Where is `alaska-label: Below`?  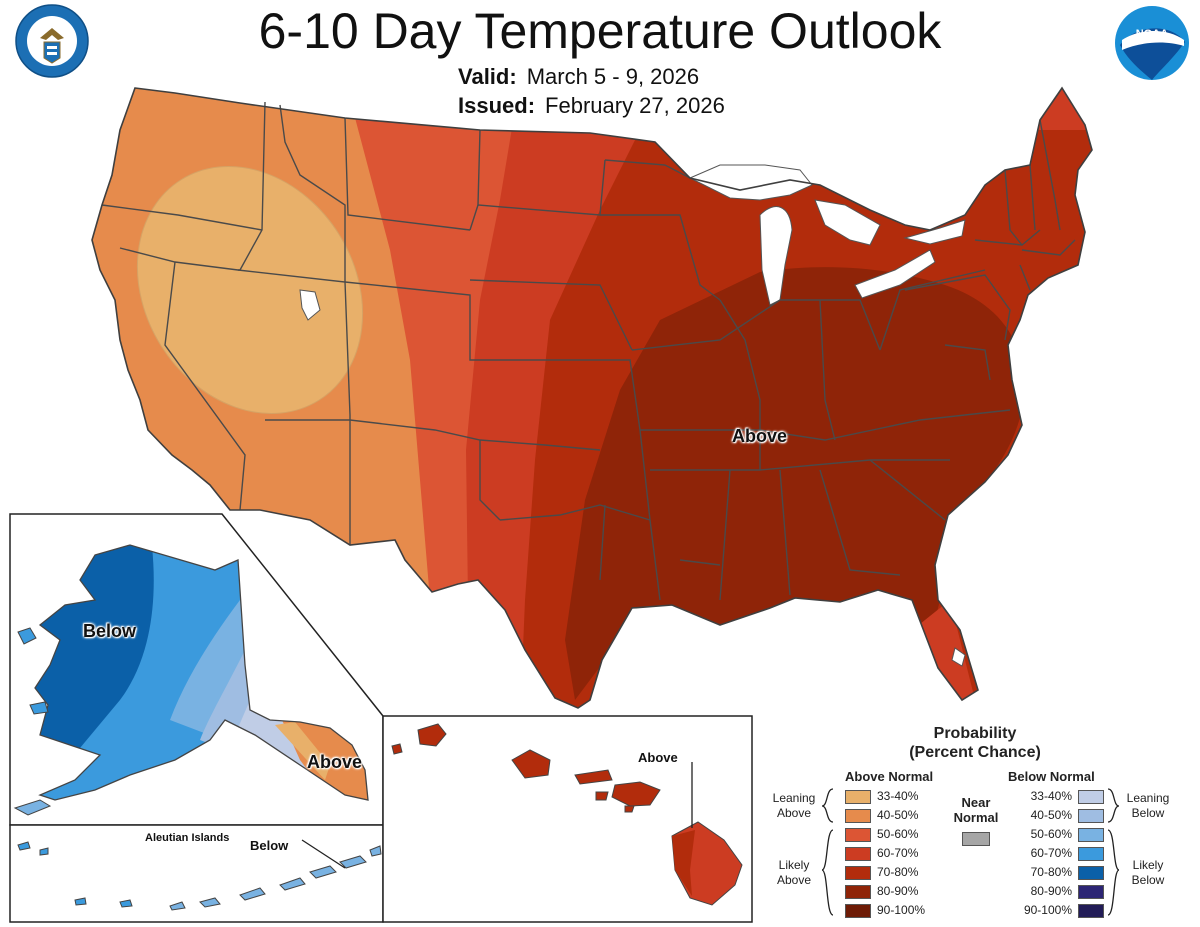 alaska-label: Below is located at coordinates (110, 631).